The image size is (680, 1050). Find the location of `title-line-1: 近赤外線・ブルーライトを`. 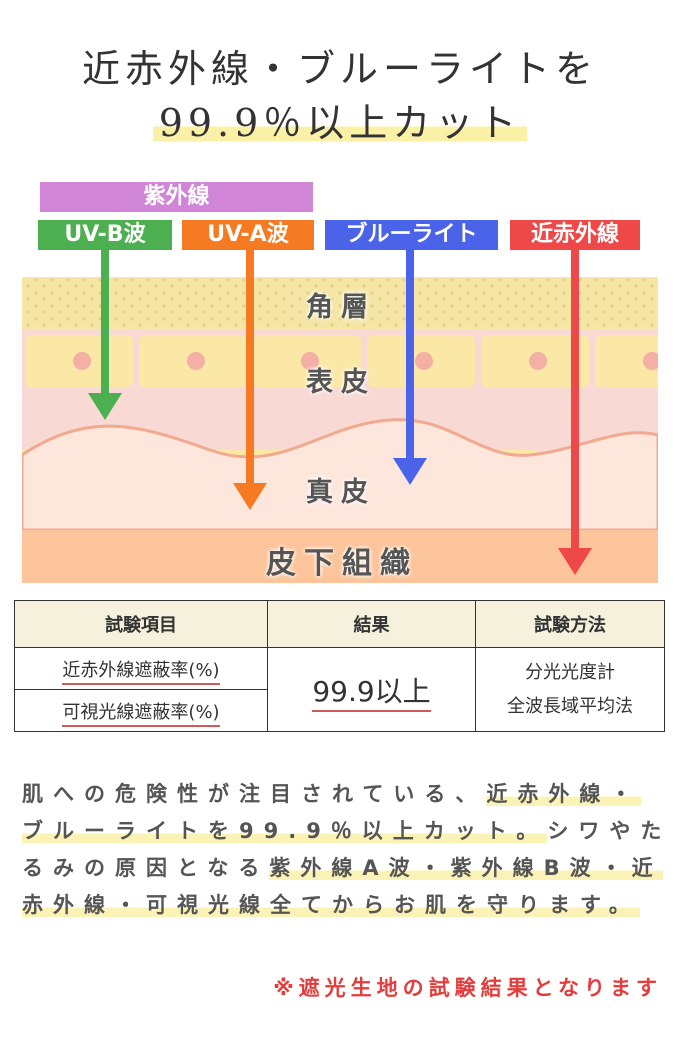

title-line-1: 近赤外線・ブルーライトを is located at coordinates (339, 69).